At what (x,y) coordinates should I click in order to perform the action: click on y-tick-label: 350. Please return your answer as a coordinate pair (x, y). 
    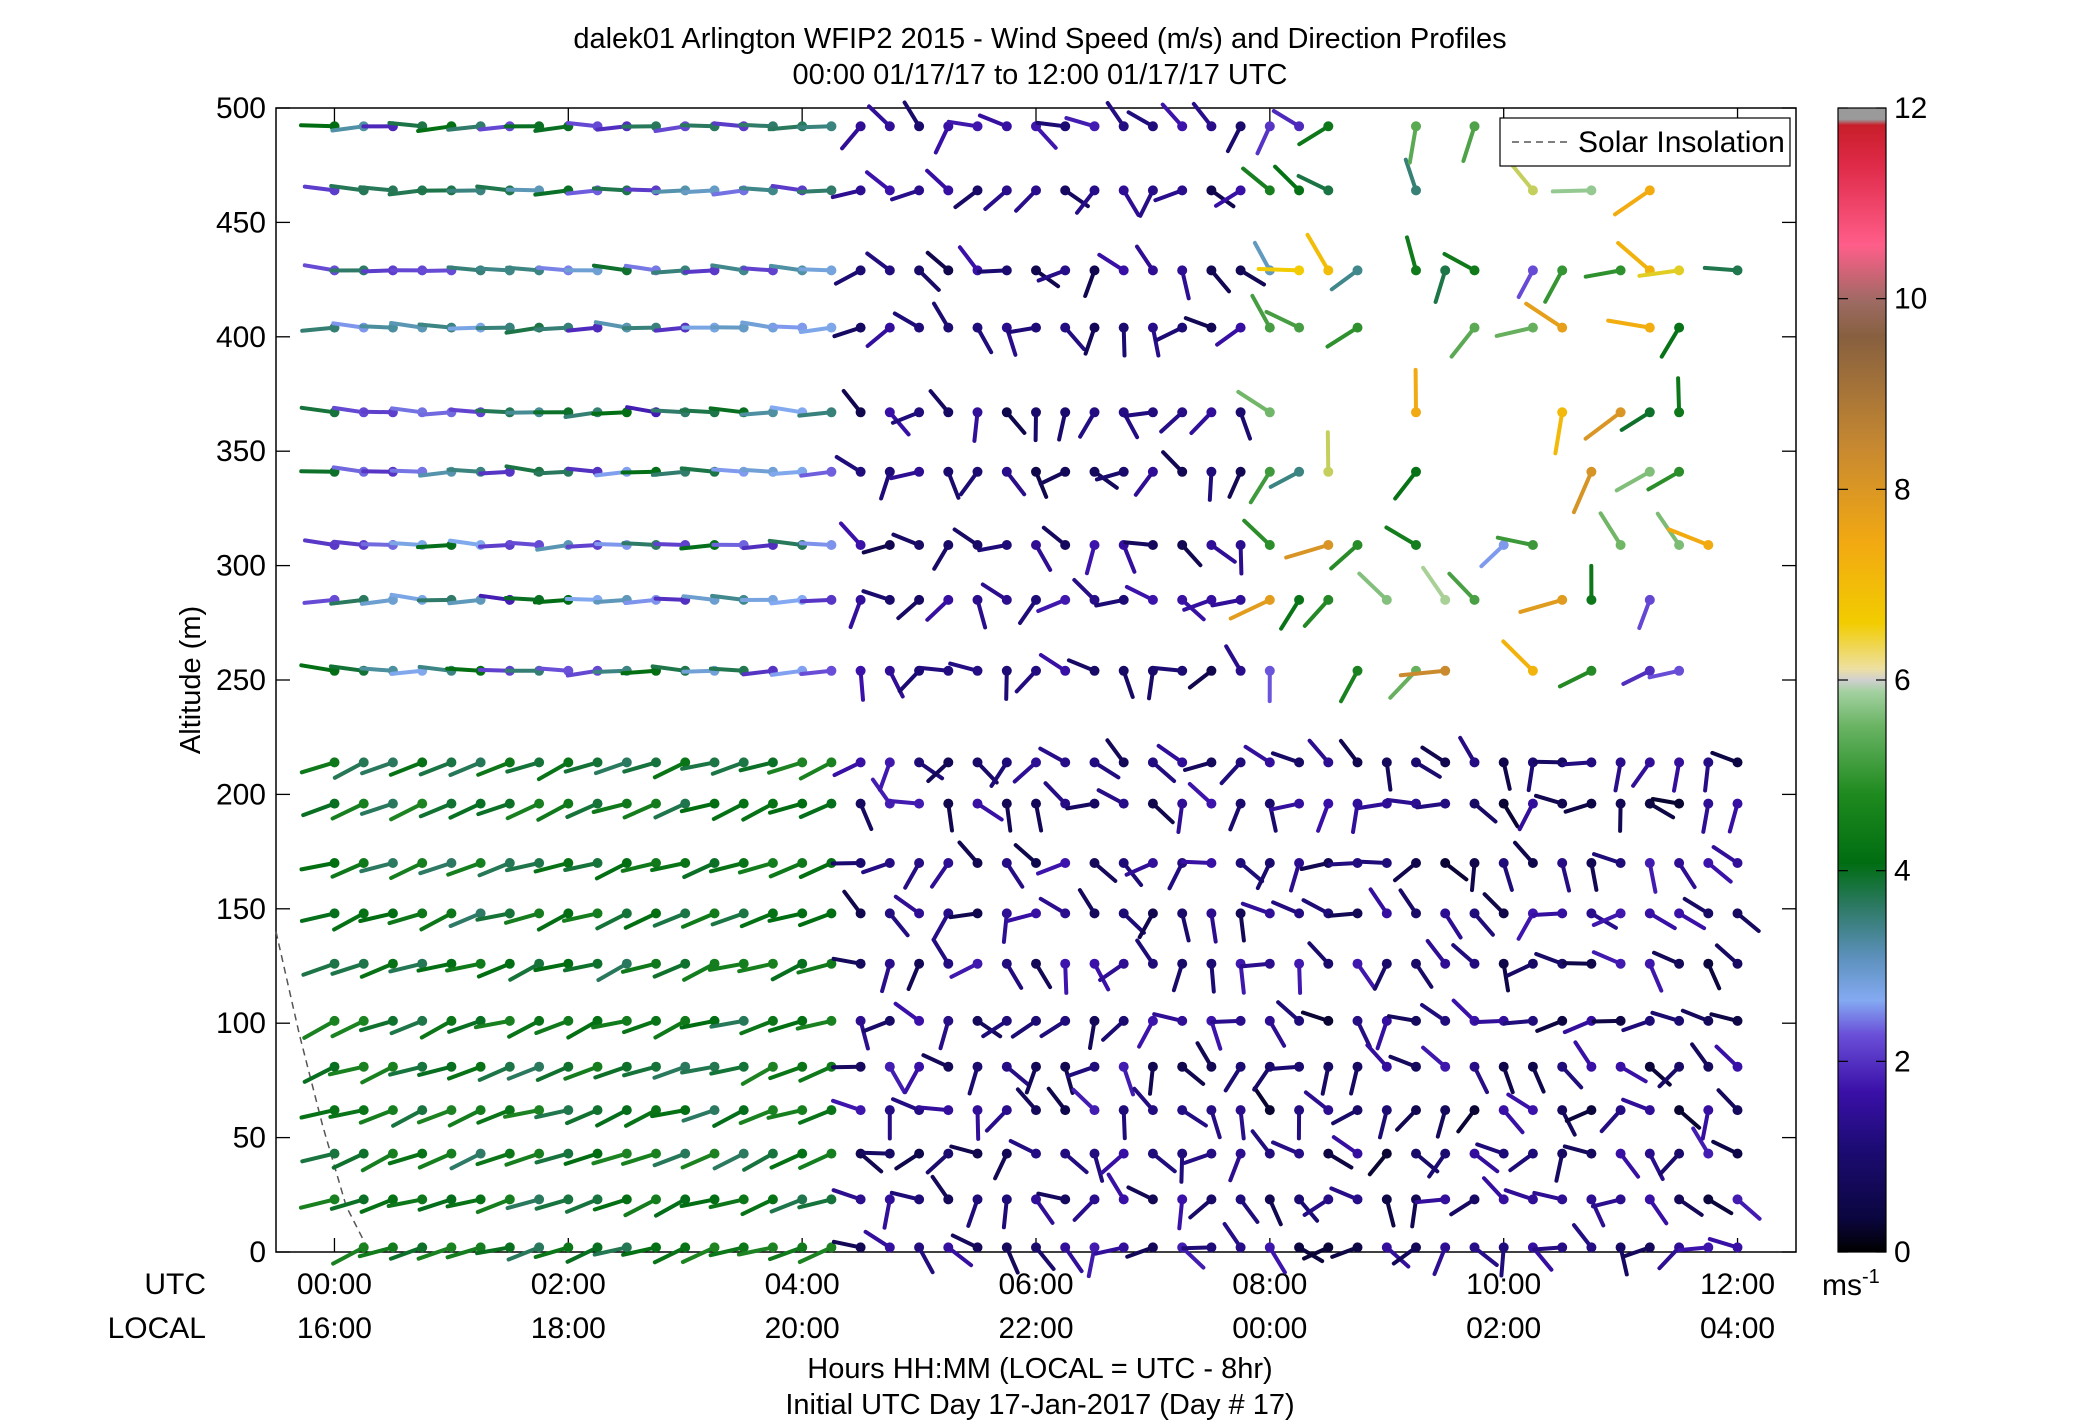
    Looking at the image, I should click on (241, 451).